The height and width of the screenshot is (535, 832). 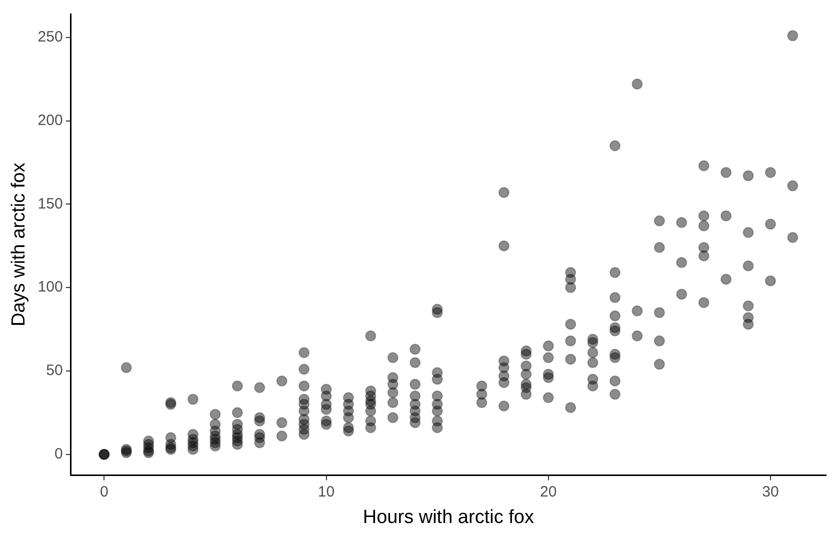 I want to click on x-tick-label: 10, so click(x=326, y=491).